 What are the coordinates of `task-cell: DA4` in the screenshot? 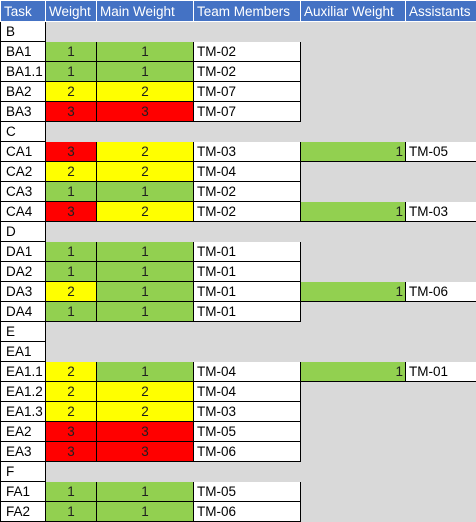 It's located at (23, 311).